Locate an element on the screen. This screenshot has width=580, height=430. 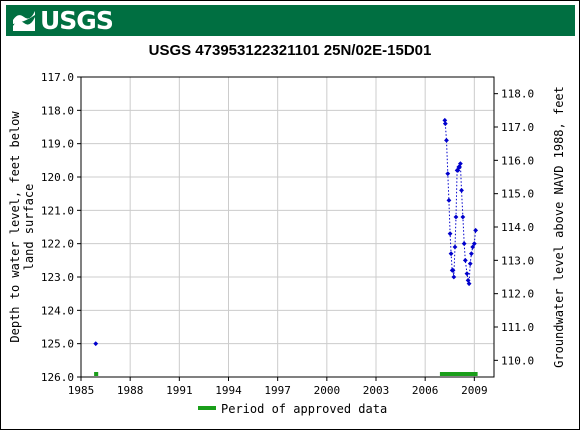
legend-swatch is located at coordinates (207, 408).